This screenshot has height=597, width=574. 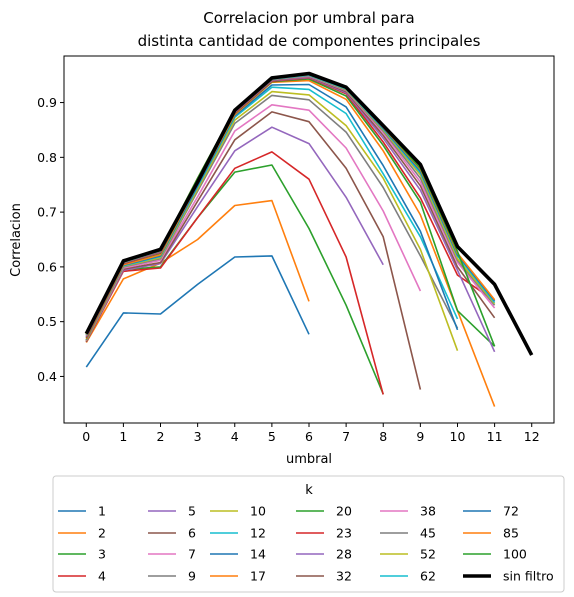 What do you see at coordinates (272, 436) in the screenshot?
I see `x-tick-label: 5` at bounding box center [272, 436].